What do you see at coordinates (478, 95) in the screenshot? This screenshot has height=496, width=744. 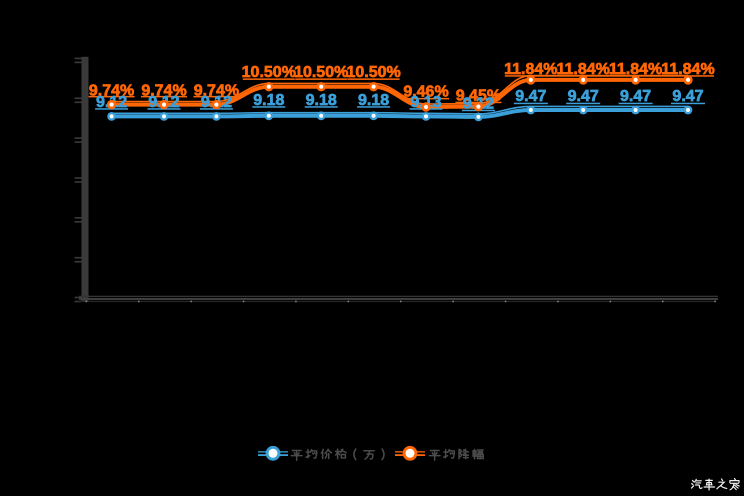 I see `svg-text: 9.45%` at bounding box center [478, 95].